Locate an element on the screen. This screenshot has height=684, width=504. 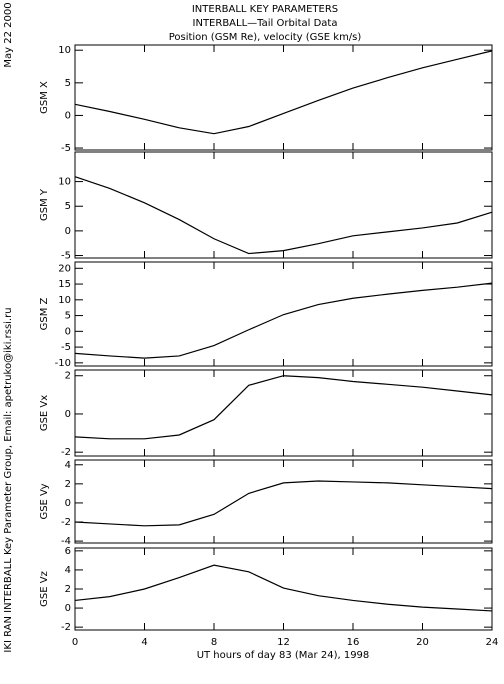
y-tick-label: 6 is located at coordinates (68, 551).